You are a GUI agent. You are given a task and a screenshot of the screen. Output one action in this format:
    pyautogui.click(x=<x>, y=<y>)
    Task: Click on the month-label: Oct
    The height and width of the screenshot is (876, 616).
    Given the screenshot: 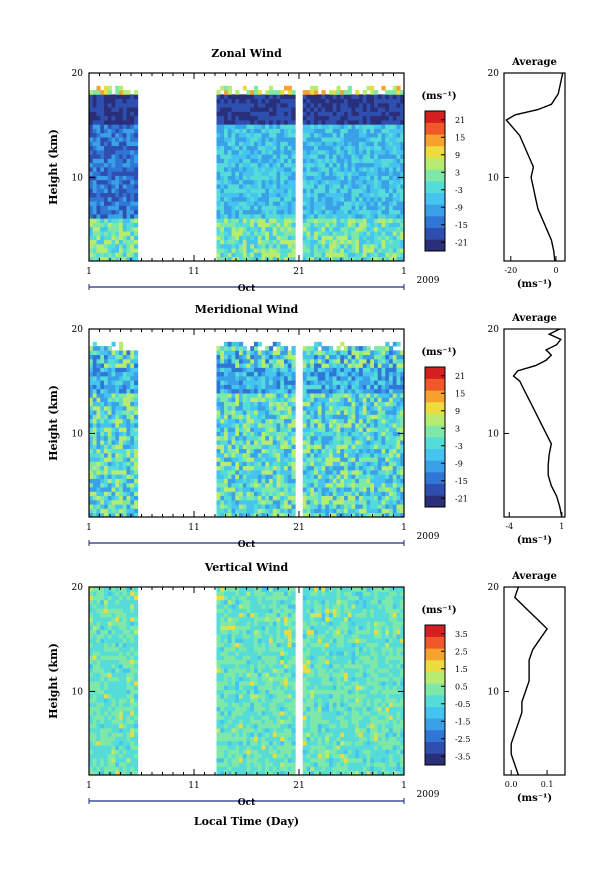 What is the action you would take?
    pyautogui.click(x=247, y=289)
    